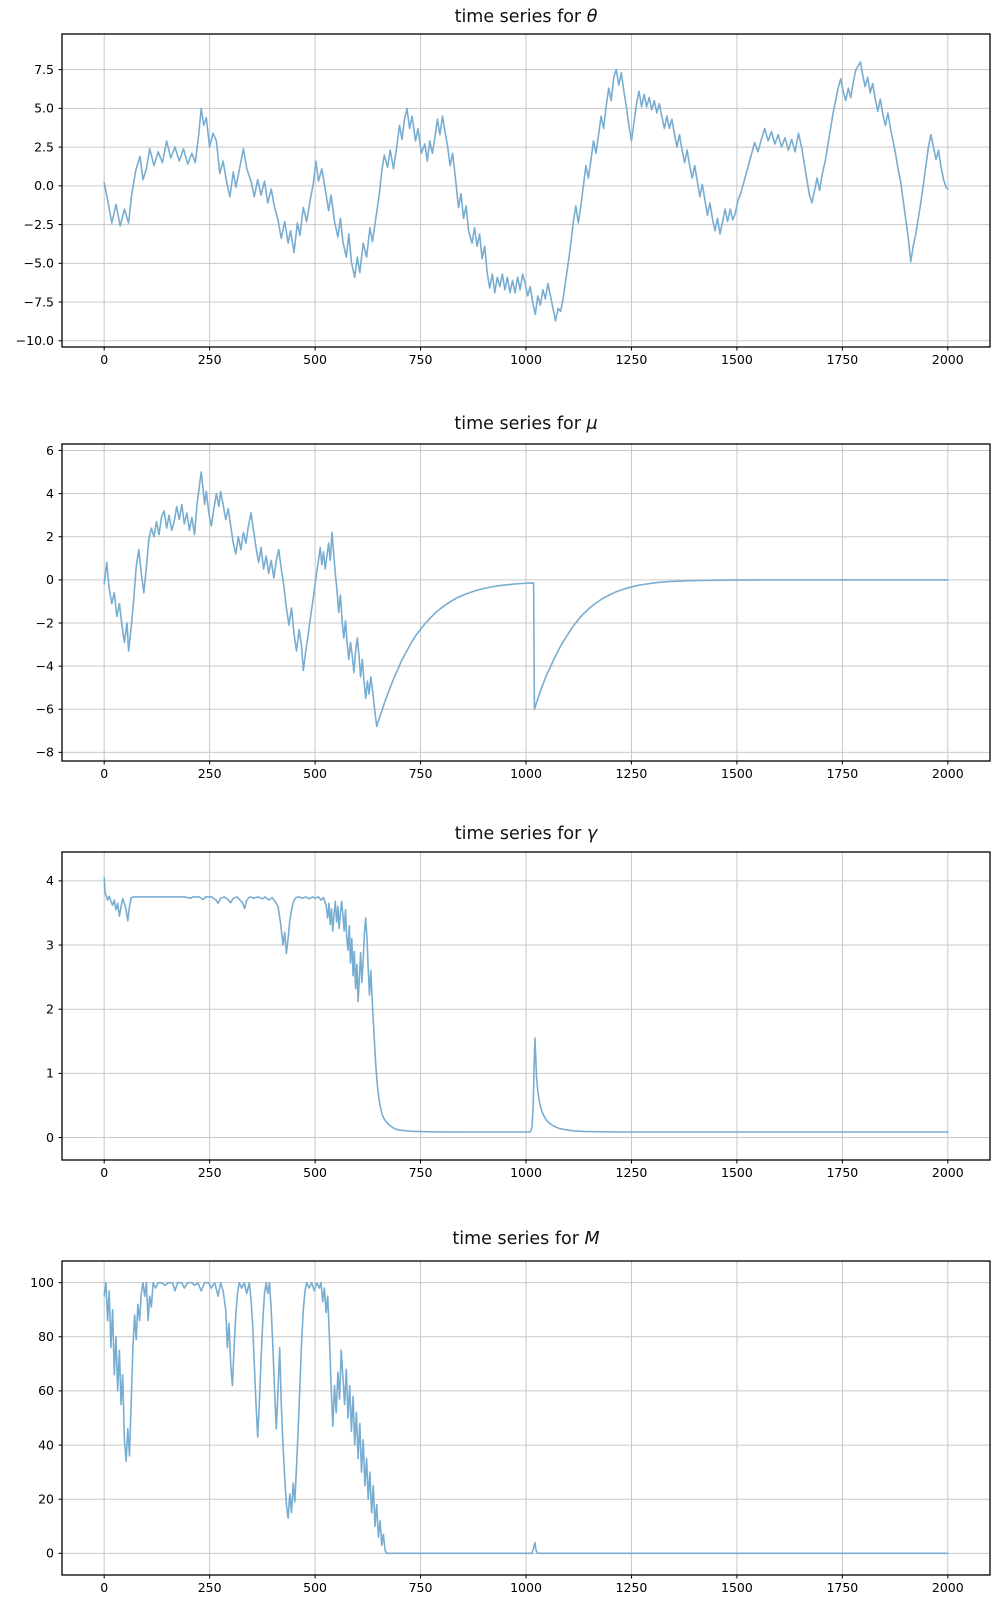 The height and width of the screenshot is (1610, 1002). I want to click on y-tick-label: 40, so click(46, 1444).